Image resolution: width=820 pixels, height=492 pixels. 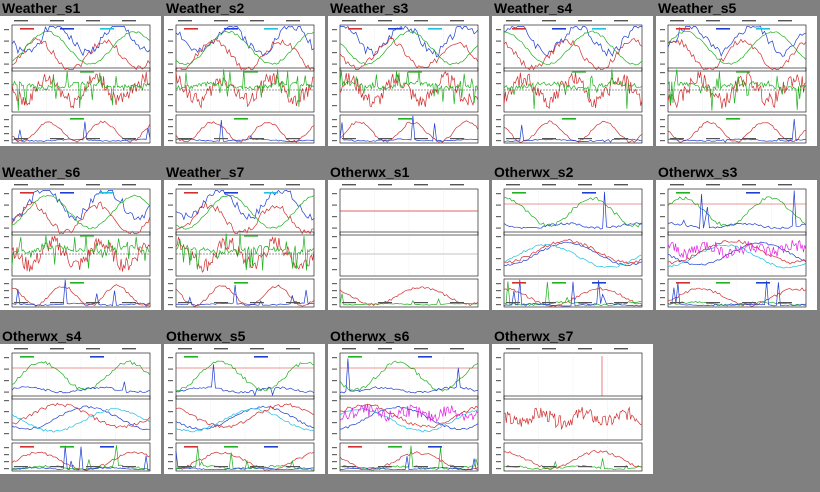 What do you see at coordinates (572, 237) in the screenshot?
I see `thumbnail-otherwx-s2: Otherwx_s2` at bounding box center [572, 237].